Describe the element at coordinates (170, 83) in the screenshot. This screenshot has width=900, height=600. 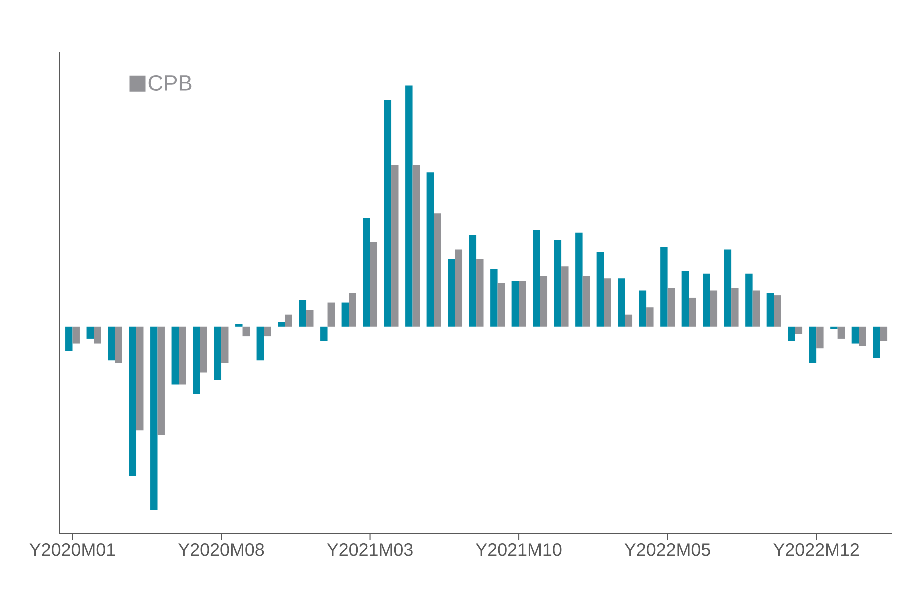
I see `legend-label: CPB` at that location.